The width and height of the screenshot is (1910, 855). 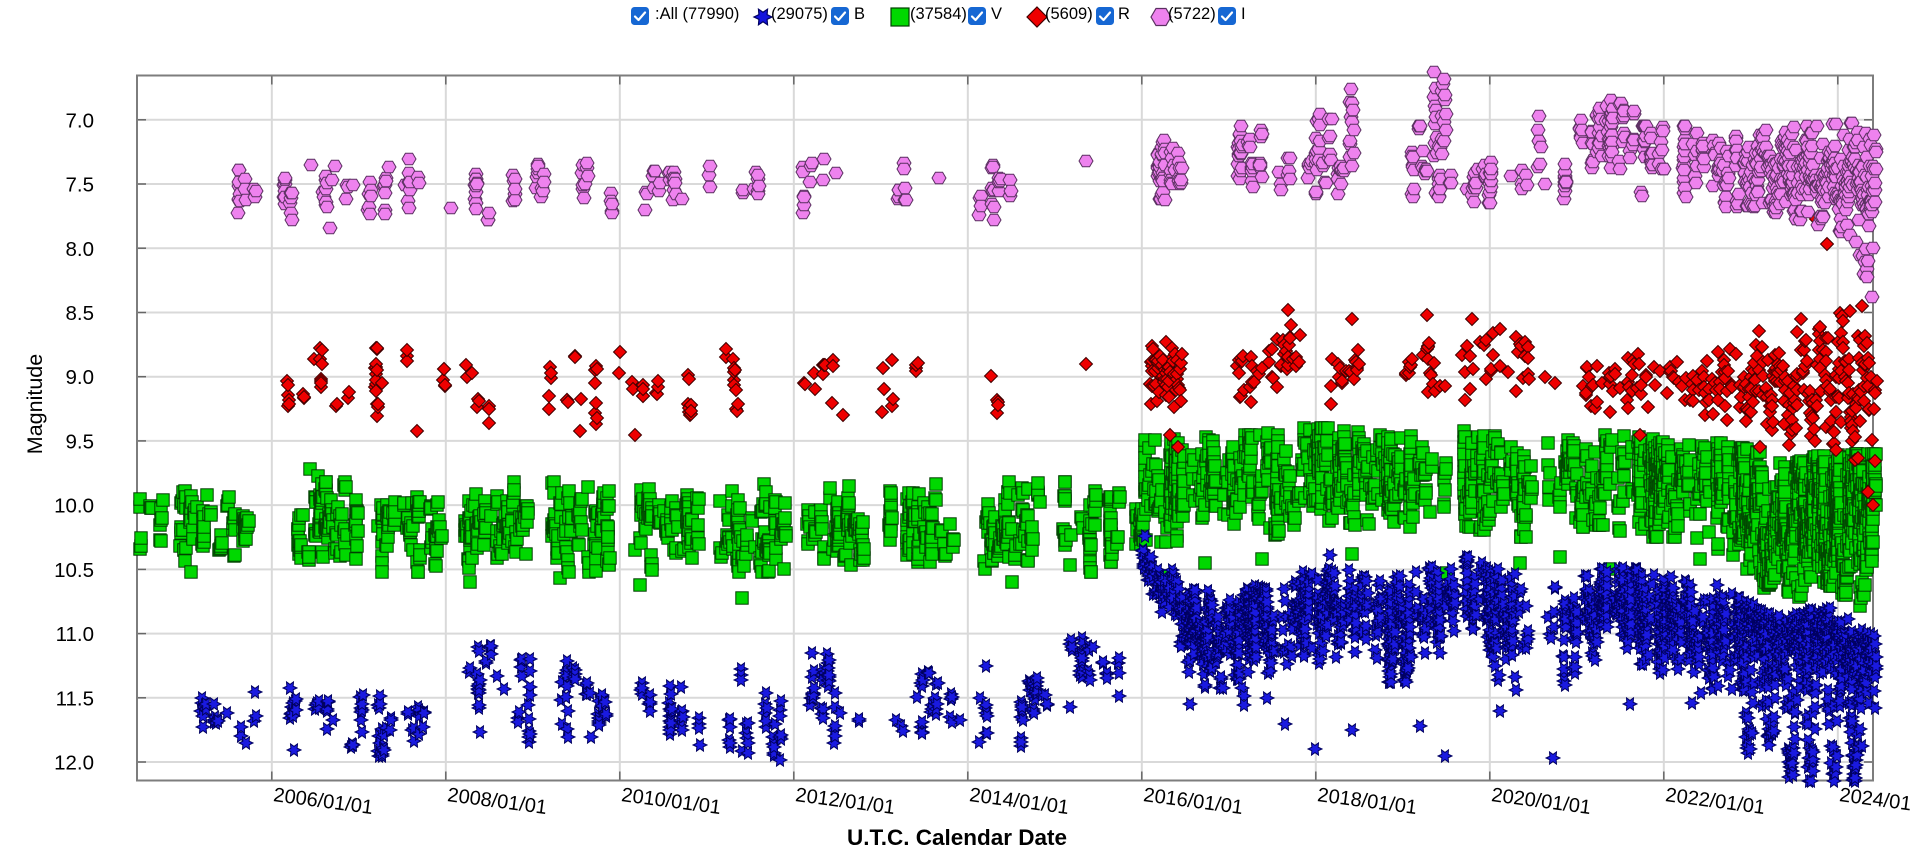 What do you see at coordinates (80, 120) in the screenshot?
I see `svg-text: 7.0` at bounding box center [80, 120].